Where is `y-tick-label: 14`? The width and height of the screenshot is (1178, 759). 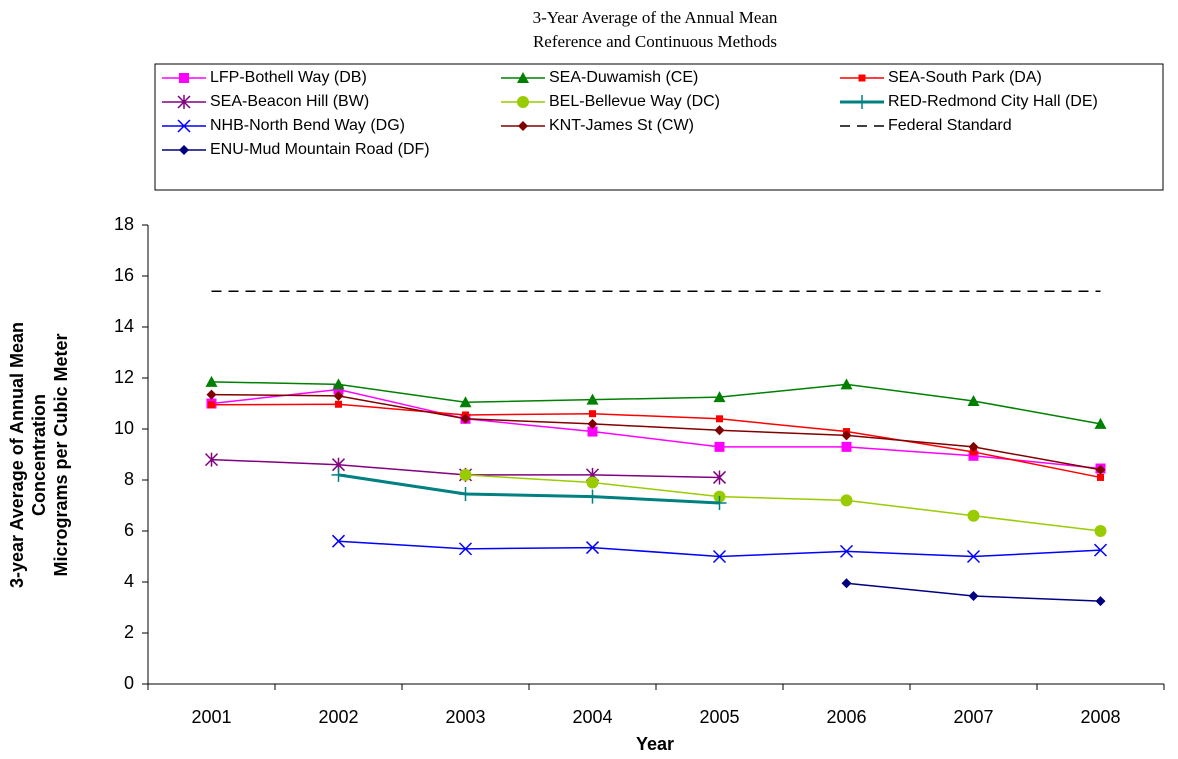
y-tick-label: 14 is located at coordinates (124, 326).